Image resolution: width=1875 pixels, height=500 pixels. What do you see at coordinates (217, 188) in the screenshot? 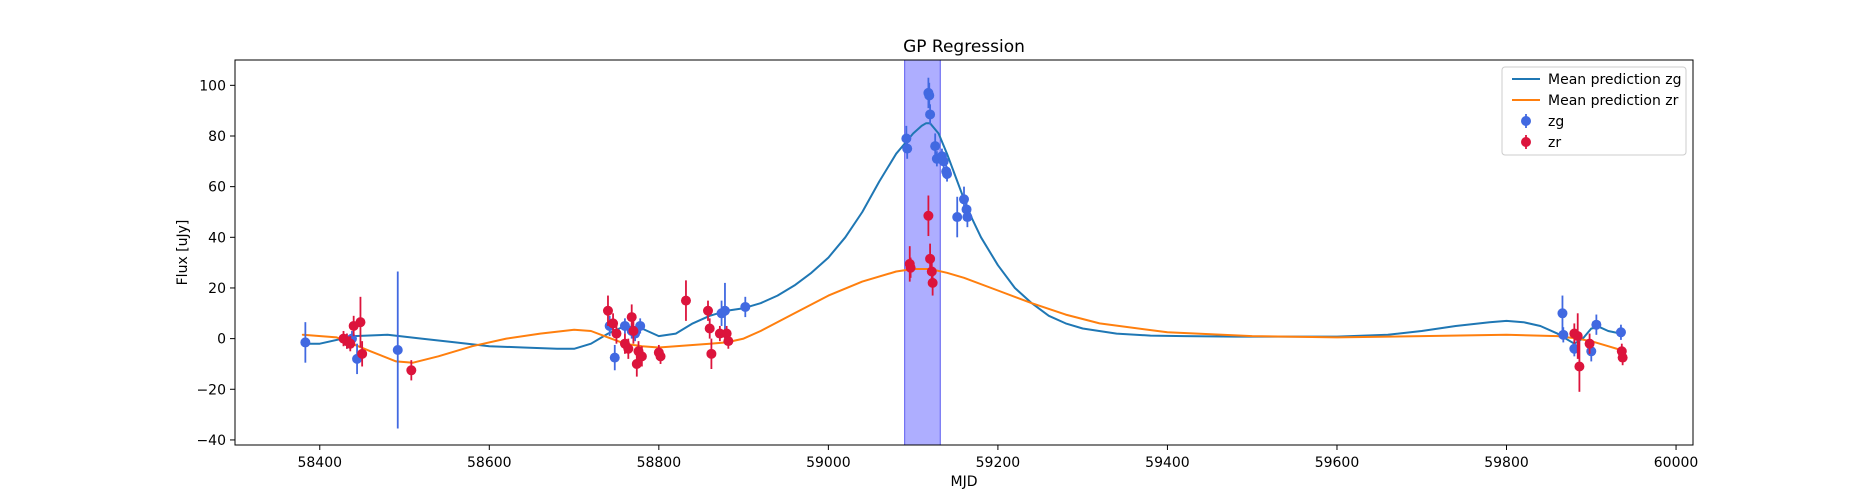
I see `y-tick-label: 60` at bounding box center [217, 188].